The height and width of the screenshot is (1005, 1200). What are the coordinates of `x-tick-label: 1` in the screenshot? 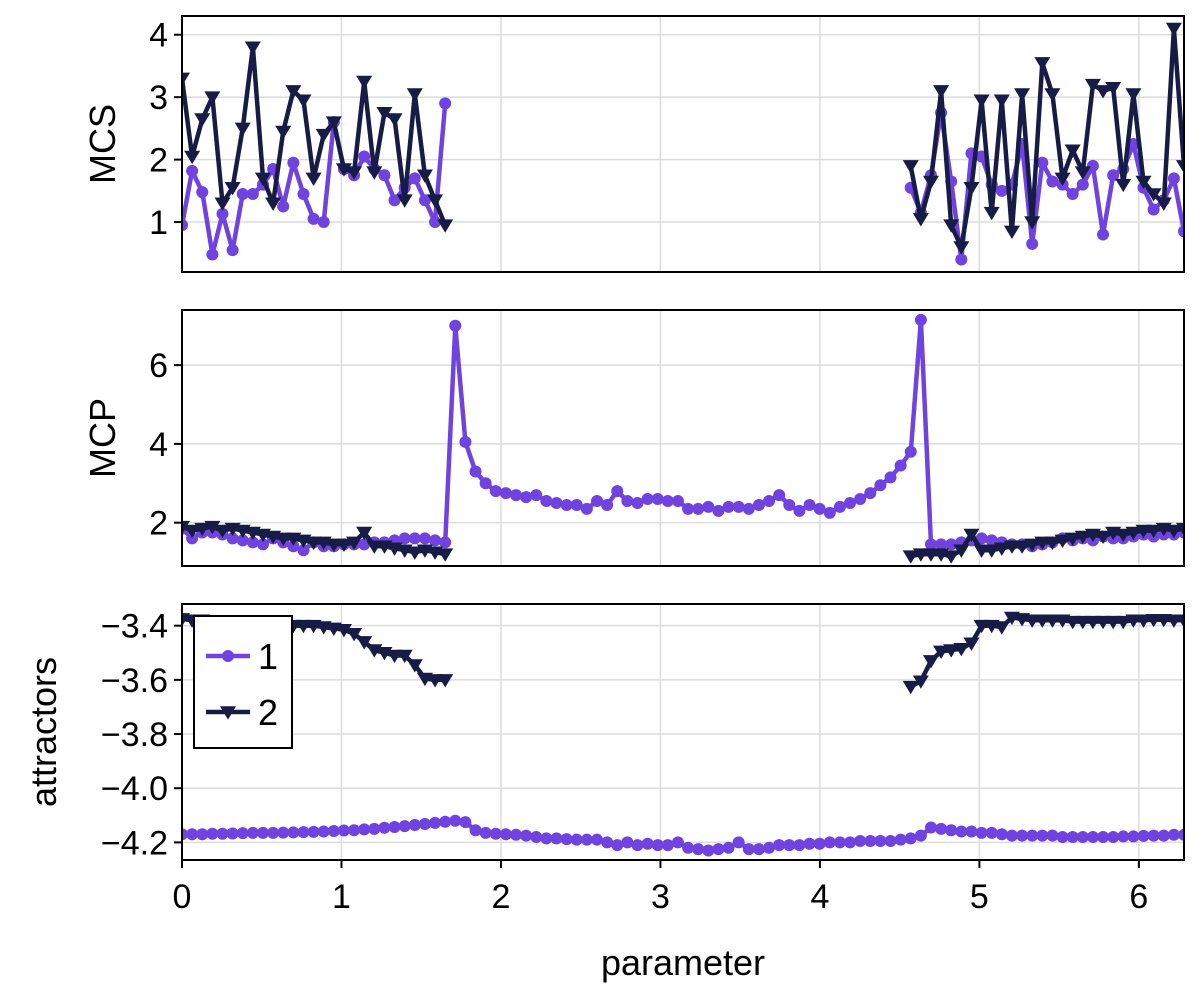 It's located at (341, 897).